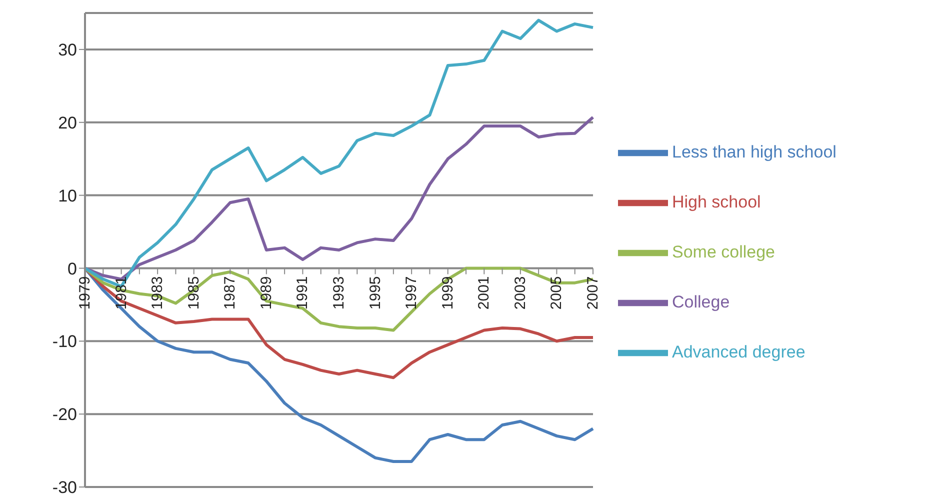  I want to click on y-tick-label: -10, so click(64, 342).